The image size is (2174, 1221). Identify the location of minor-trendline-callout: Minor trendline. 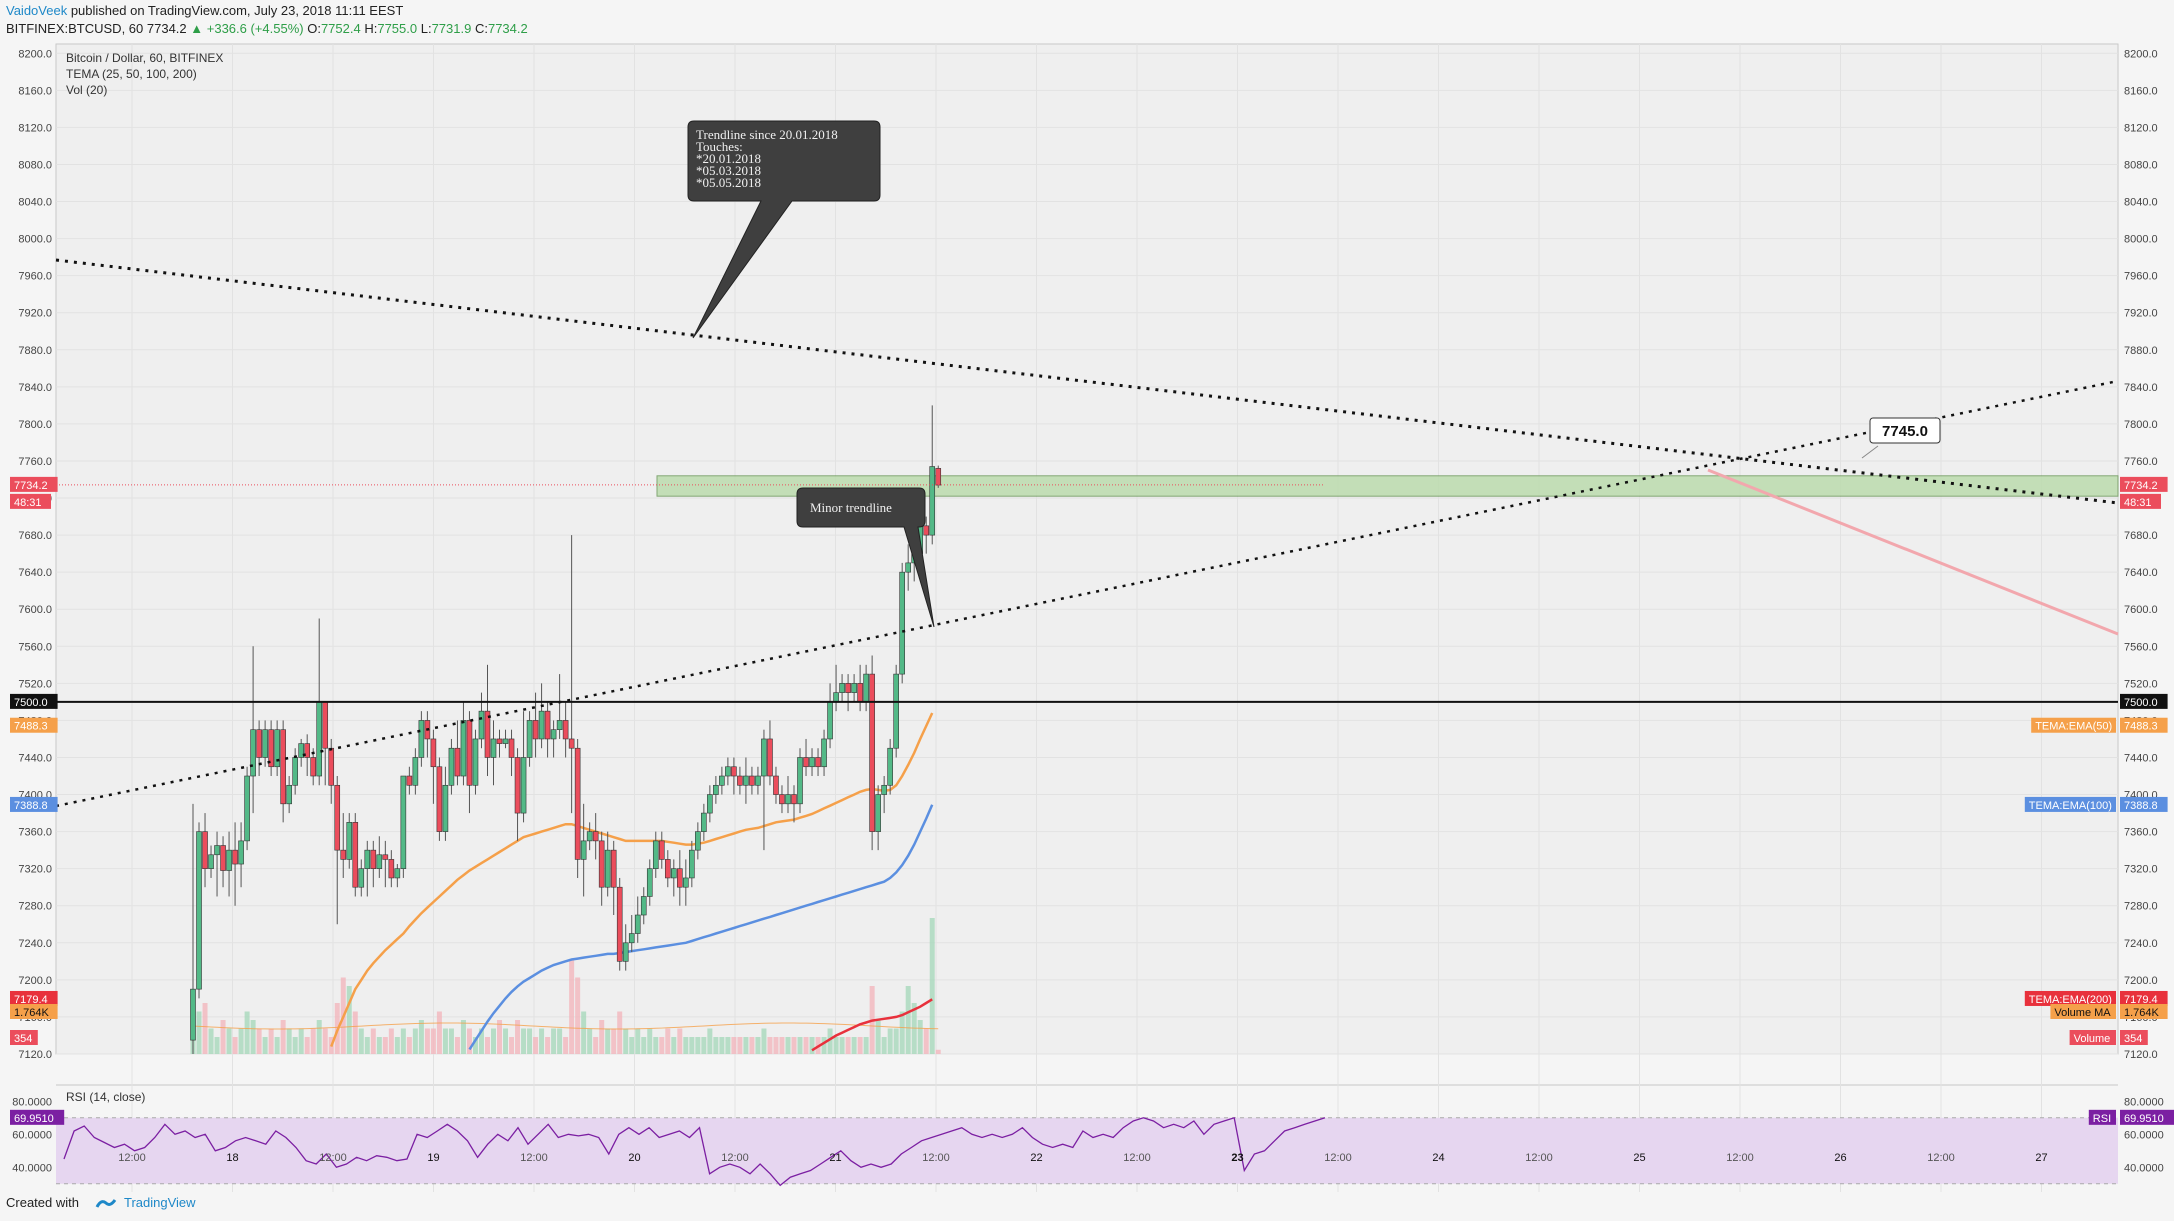
(865, 557).